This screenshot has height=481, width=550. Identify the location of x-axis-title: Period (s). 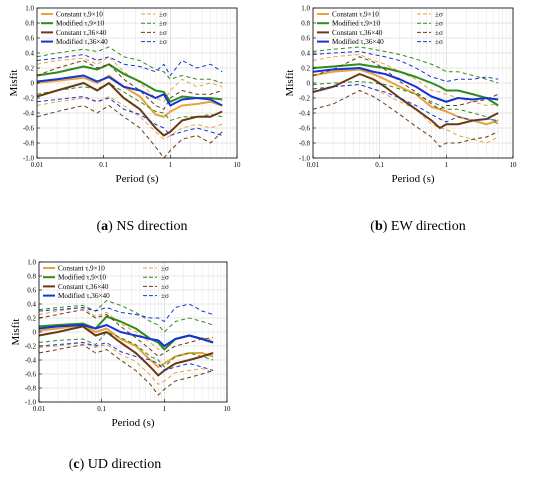
(132, 423).